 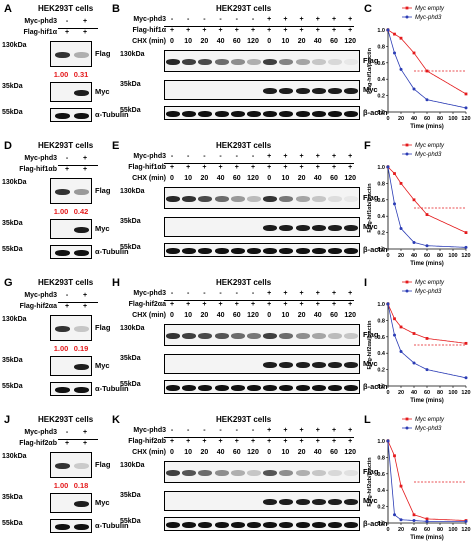 I want to click on y-tick-label: 0.2, so click(x=381, y=508).